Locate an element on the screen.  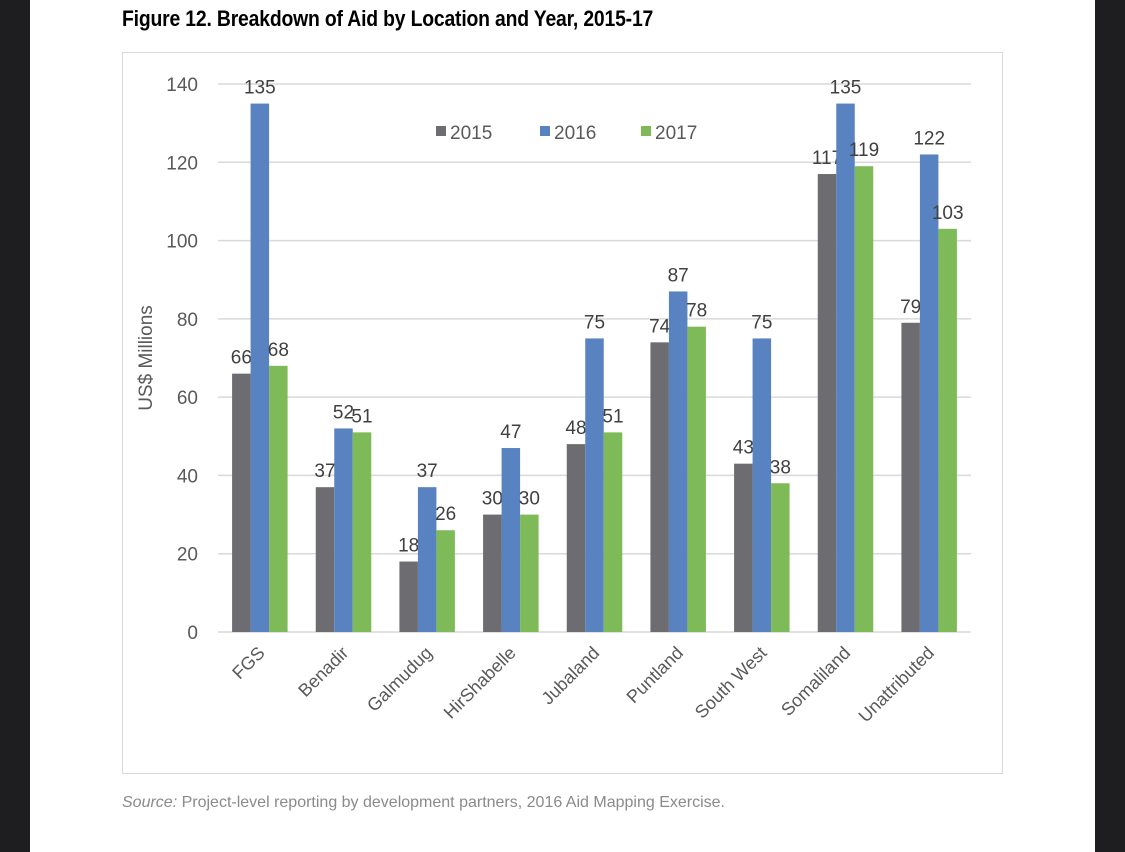
y-tick-label: 0 is located at coordinates (192, 633).